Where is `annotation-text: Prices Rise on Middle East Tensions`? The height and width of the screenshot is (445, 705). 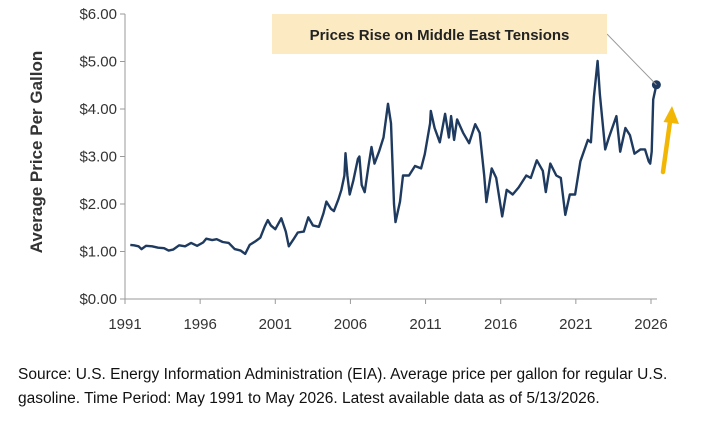 annotation-text: Prices Rise on Middle East Tensions is located at coordinates (440, 35).